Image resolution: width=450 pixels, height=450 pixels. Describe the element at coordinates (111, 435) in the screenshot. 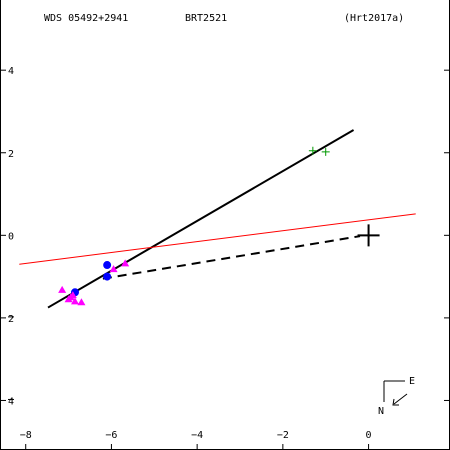

I see `x-tick-label: −6` at that location.